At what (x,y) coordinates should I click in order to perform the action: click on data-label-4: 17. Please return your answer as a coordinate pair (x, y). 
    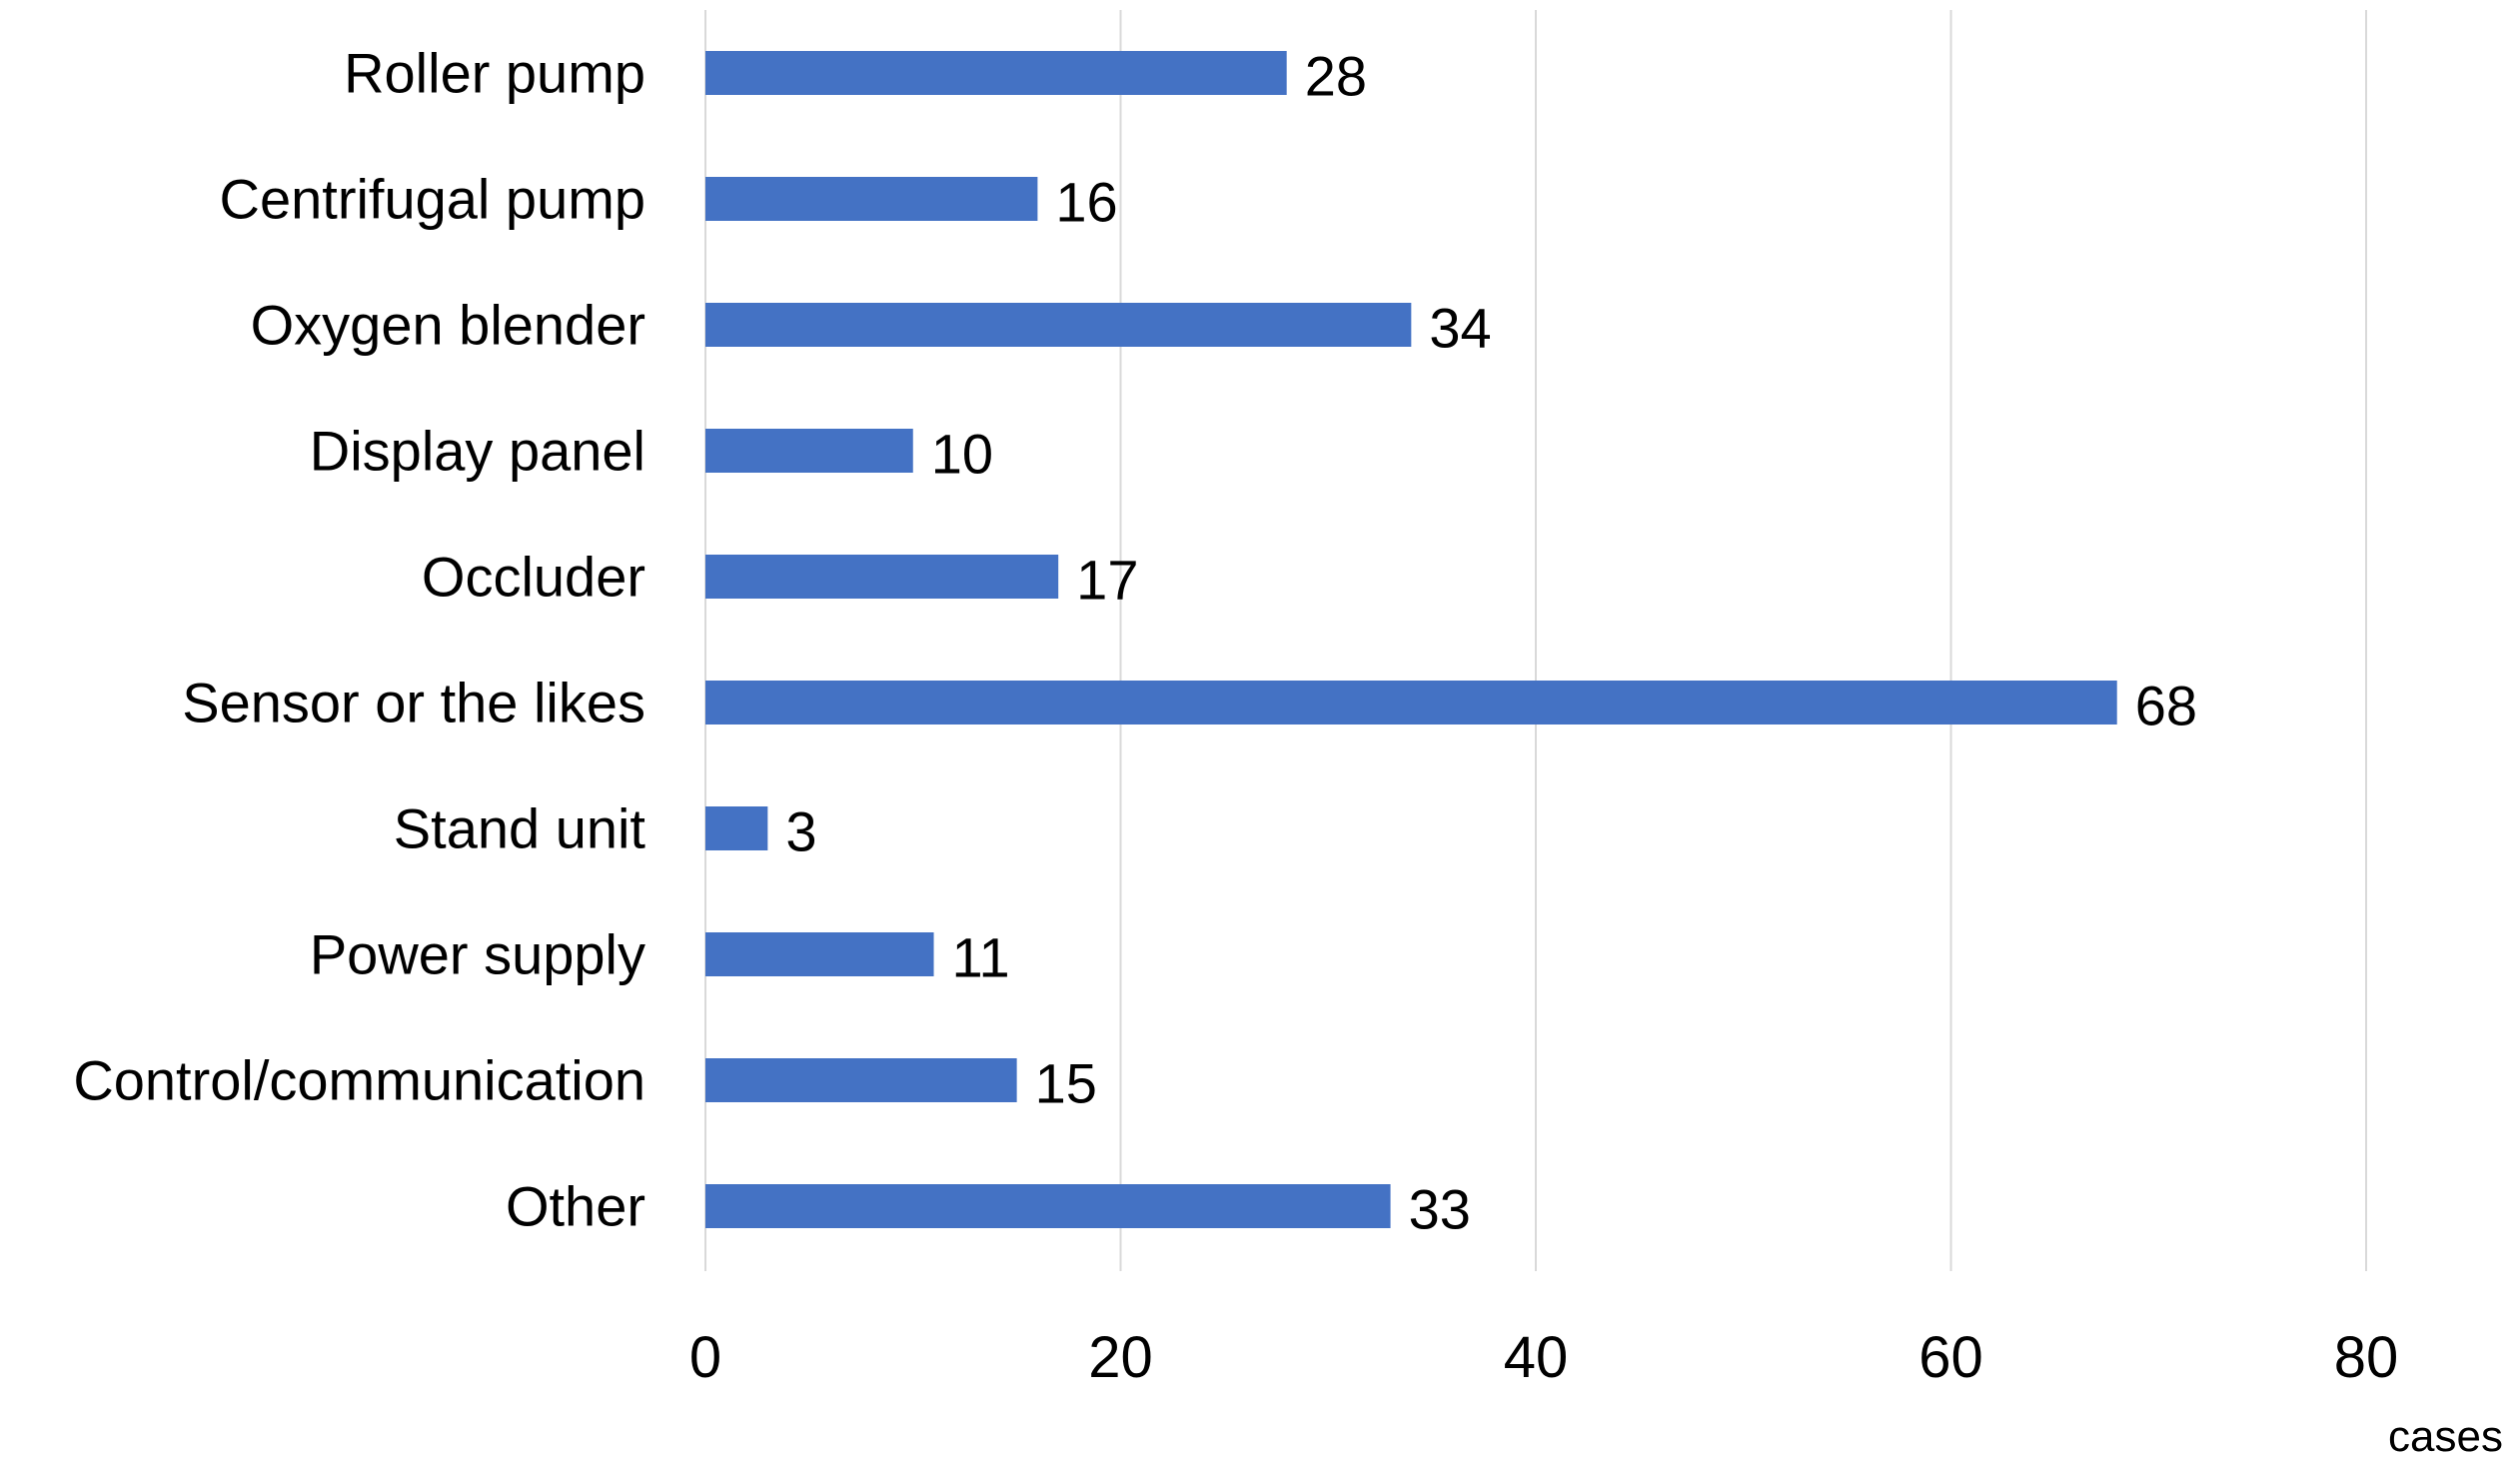
    Looking at the image, I should click on (1107, 580).